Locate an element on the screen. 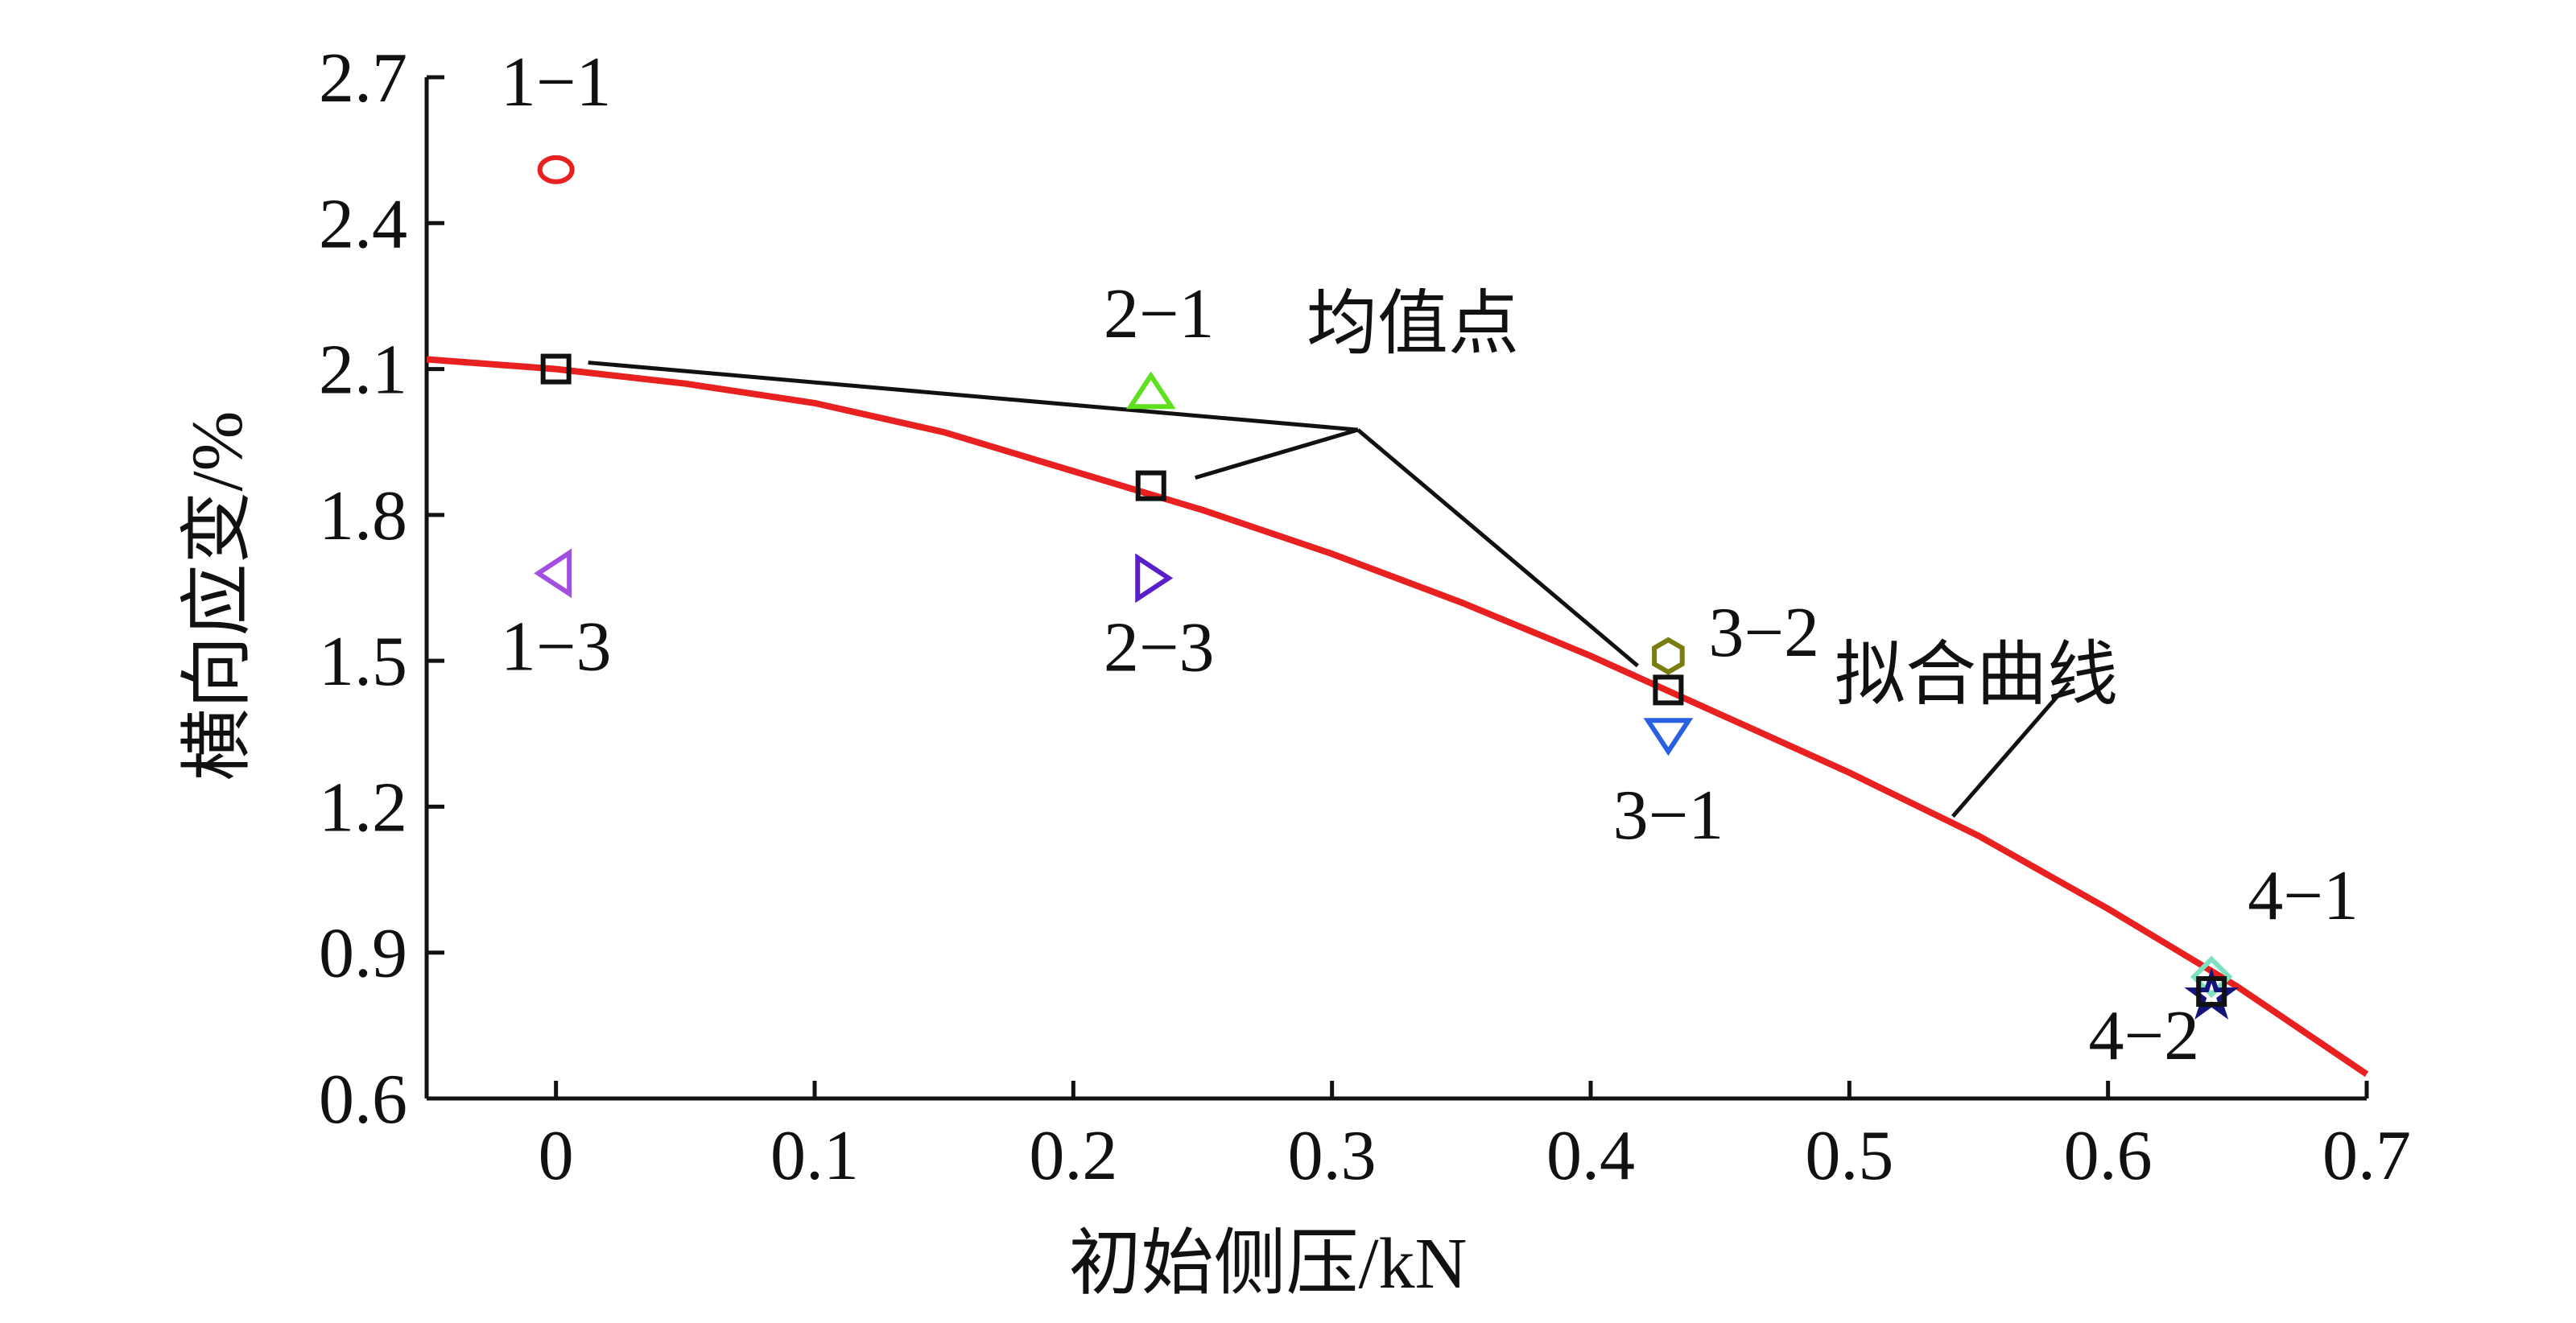 Image resolution: width=2576 pixels, height=1323 pixels. x-tick-label: 0.3 is located at coordinates (1332, 1156).